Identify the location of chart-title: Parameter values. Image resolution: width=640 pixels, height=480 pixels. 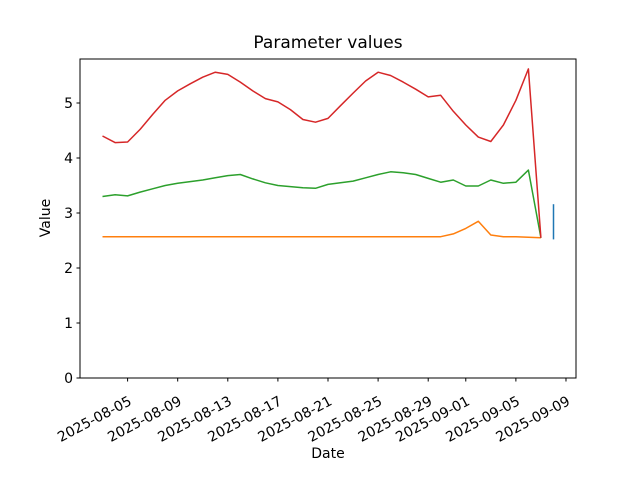
(328, 43).